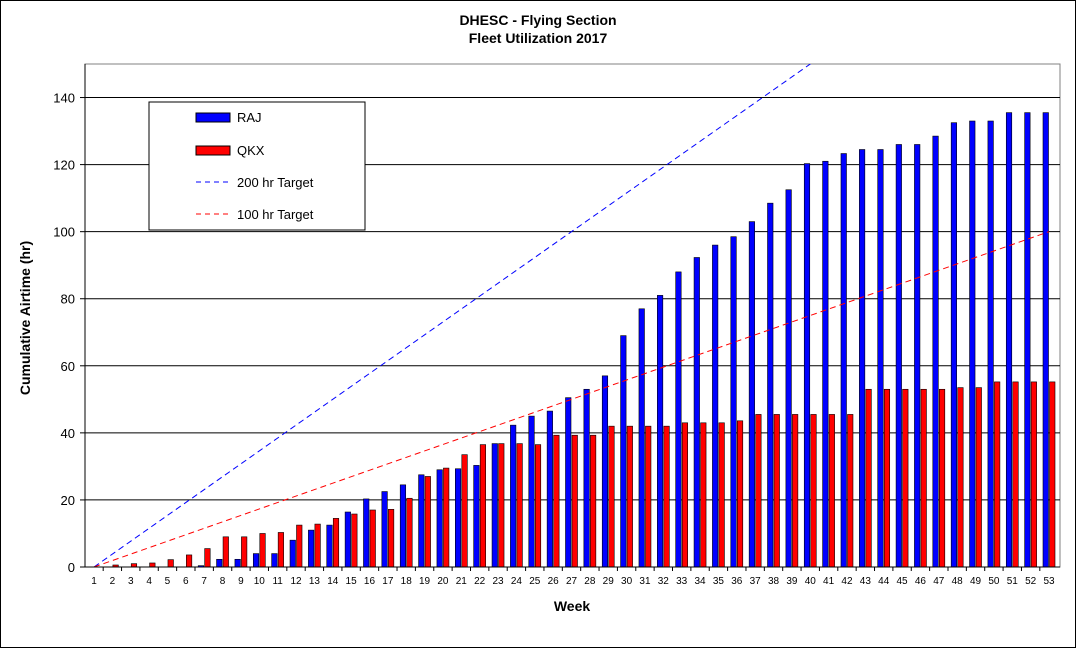 The height and width of the screenshot is (652, 1076). What do you see at coordinates (68, 500) in the screenshot?
I see `y-tick-label: 20` at bounding box center [68, 500].